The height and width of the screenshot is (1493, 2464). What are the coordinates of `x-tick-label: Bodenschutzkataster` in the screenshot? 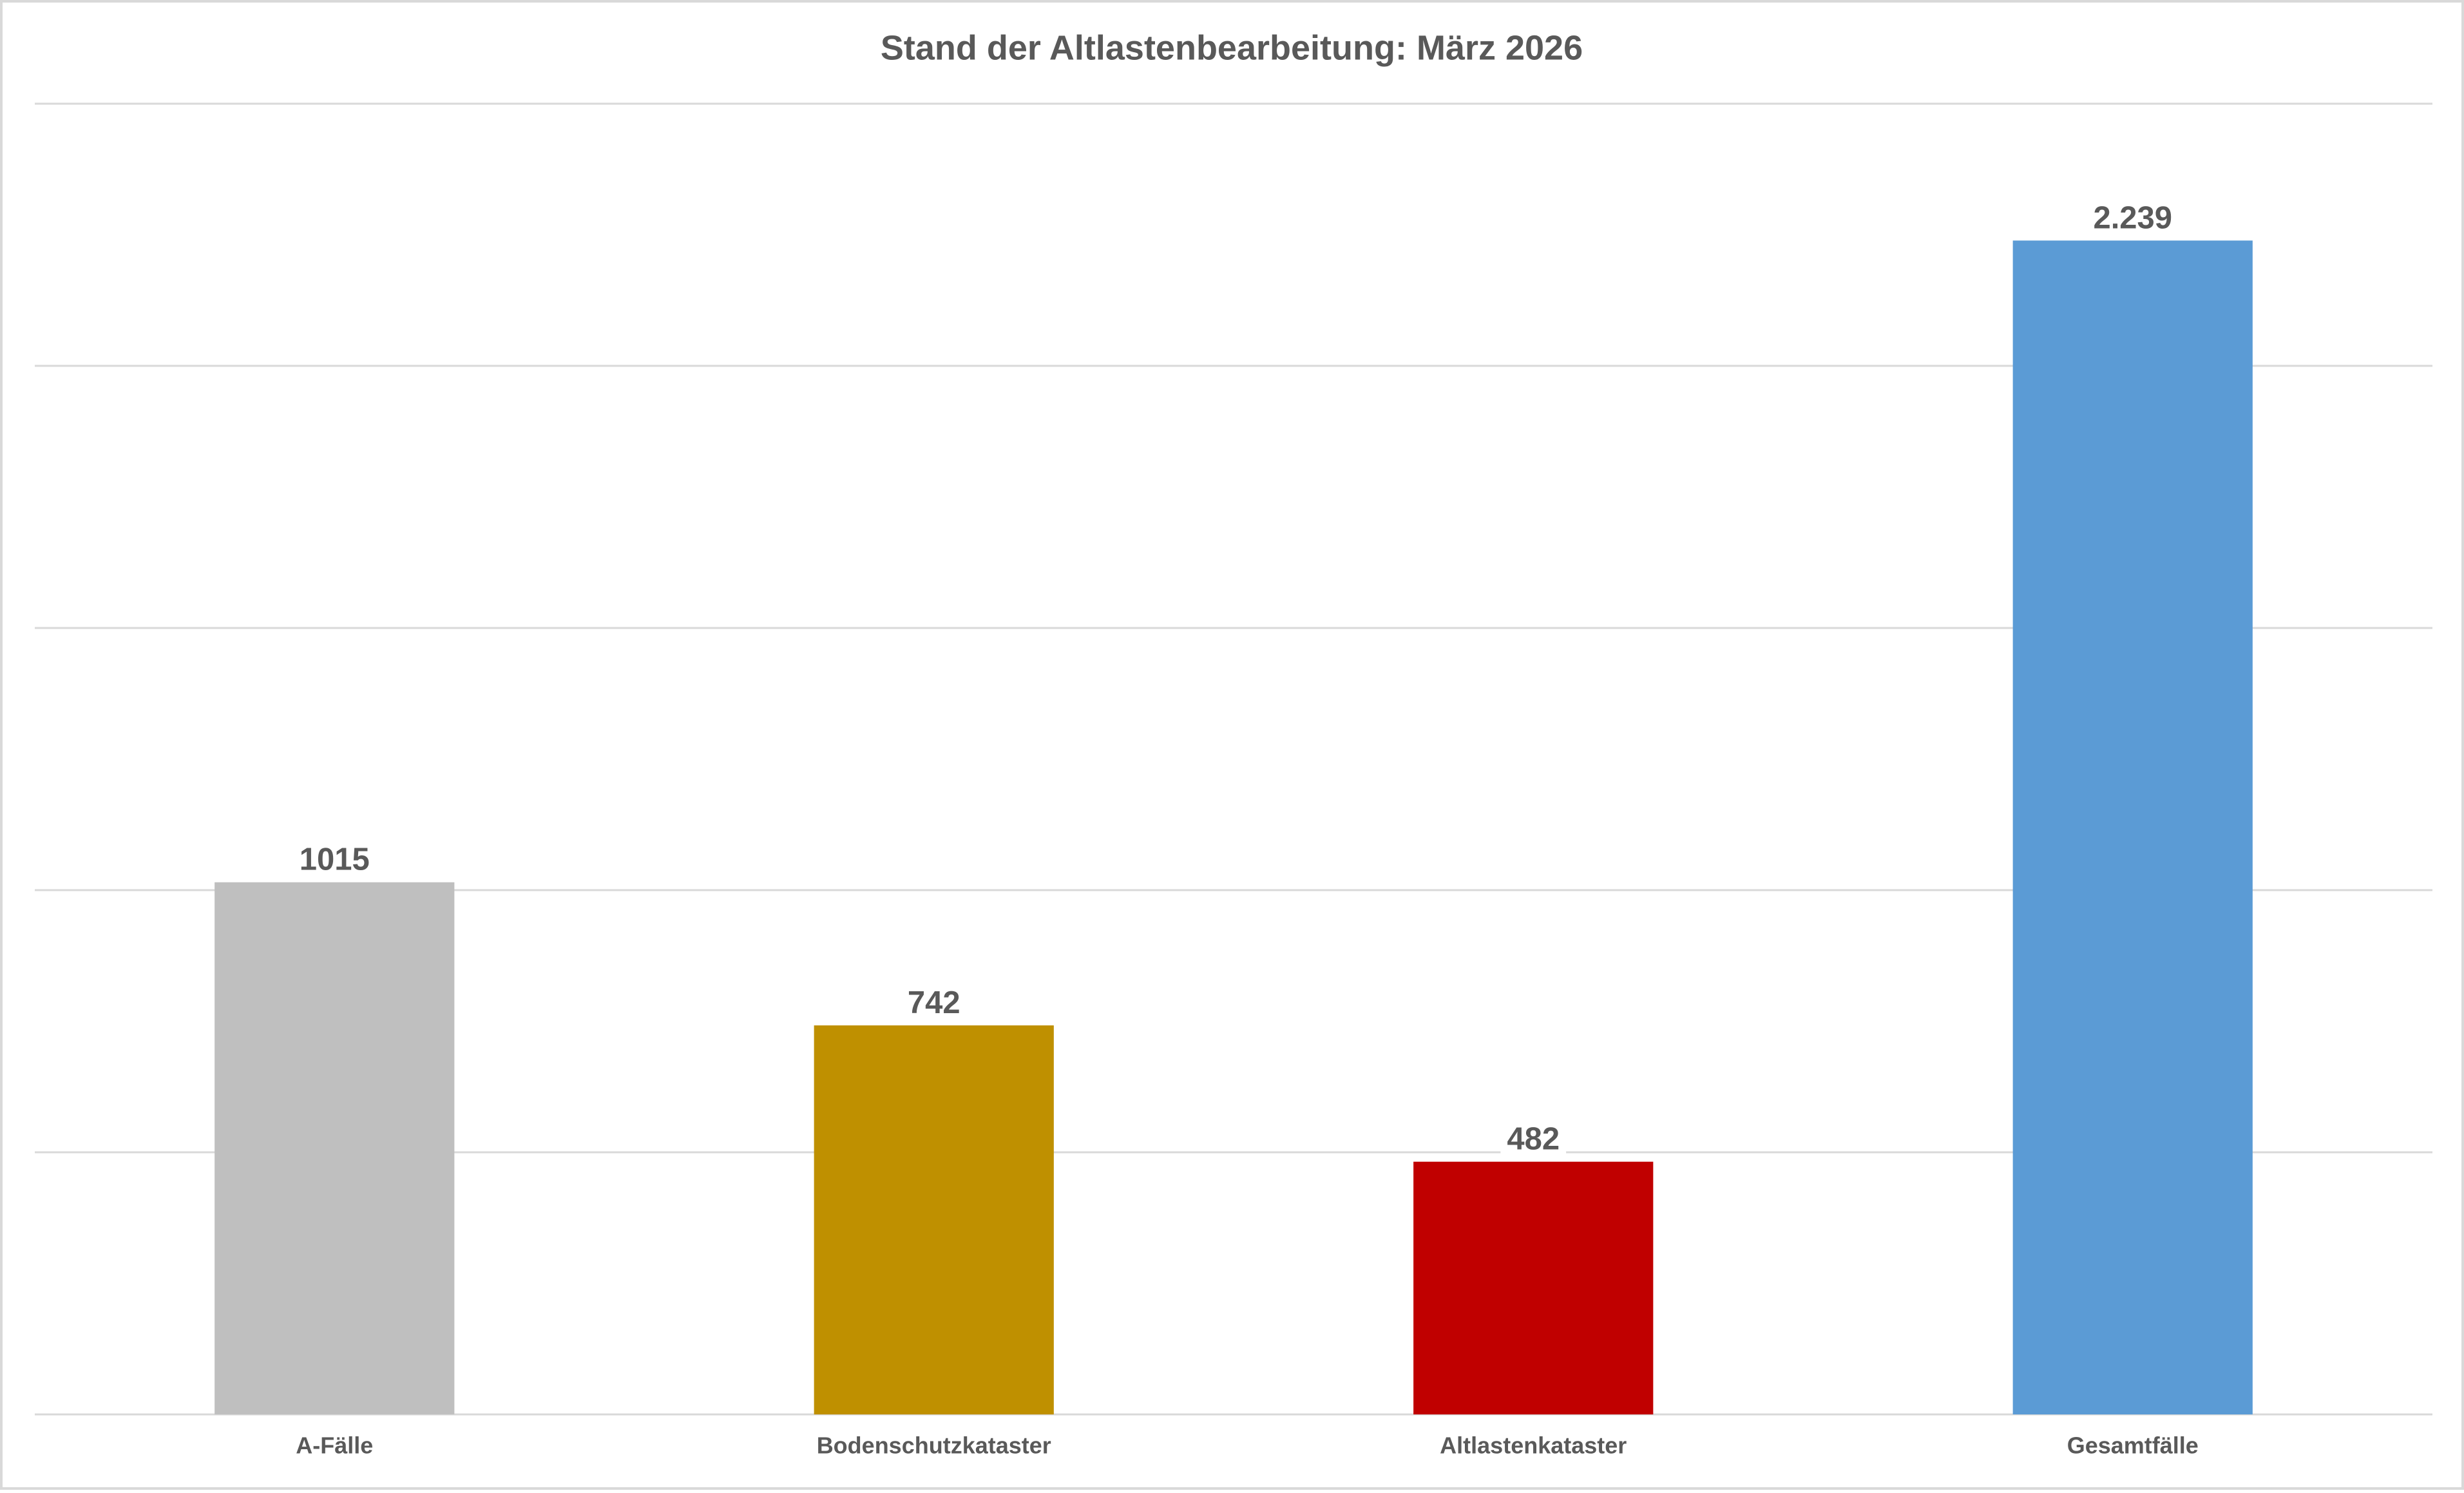 It's located at (934, 1445).